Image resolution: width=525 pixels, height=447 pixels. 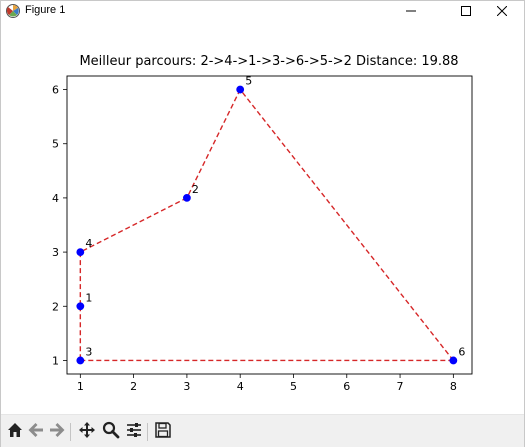 I want to click on configure-subplots-icon, so click(x=134, y=432).